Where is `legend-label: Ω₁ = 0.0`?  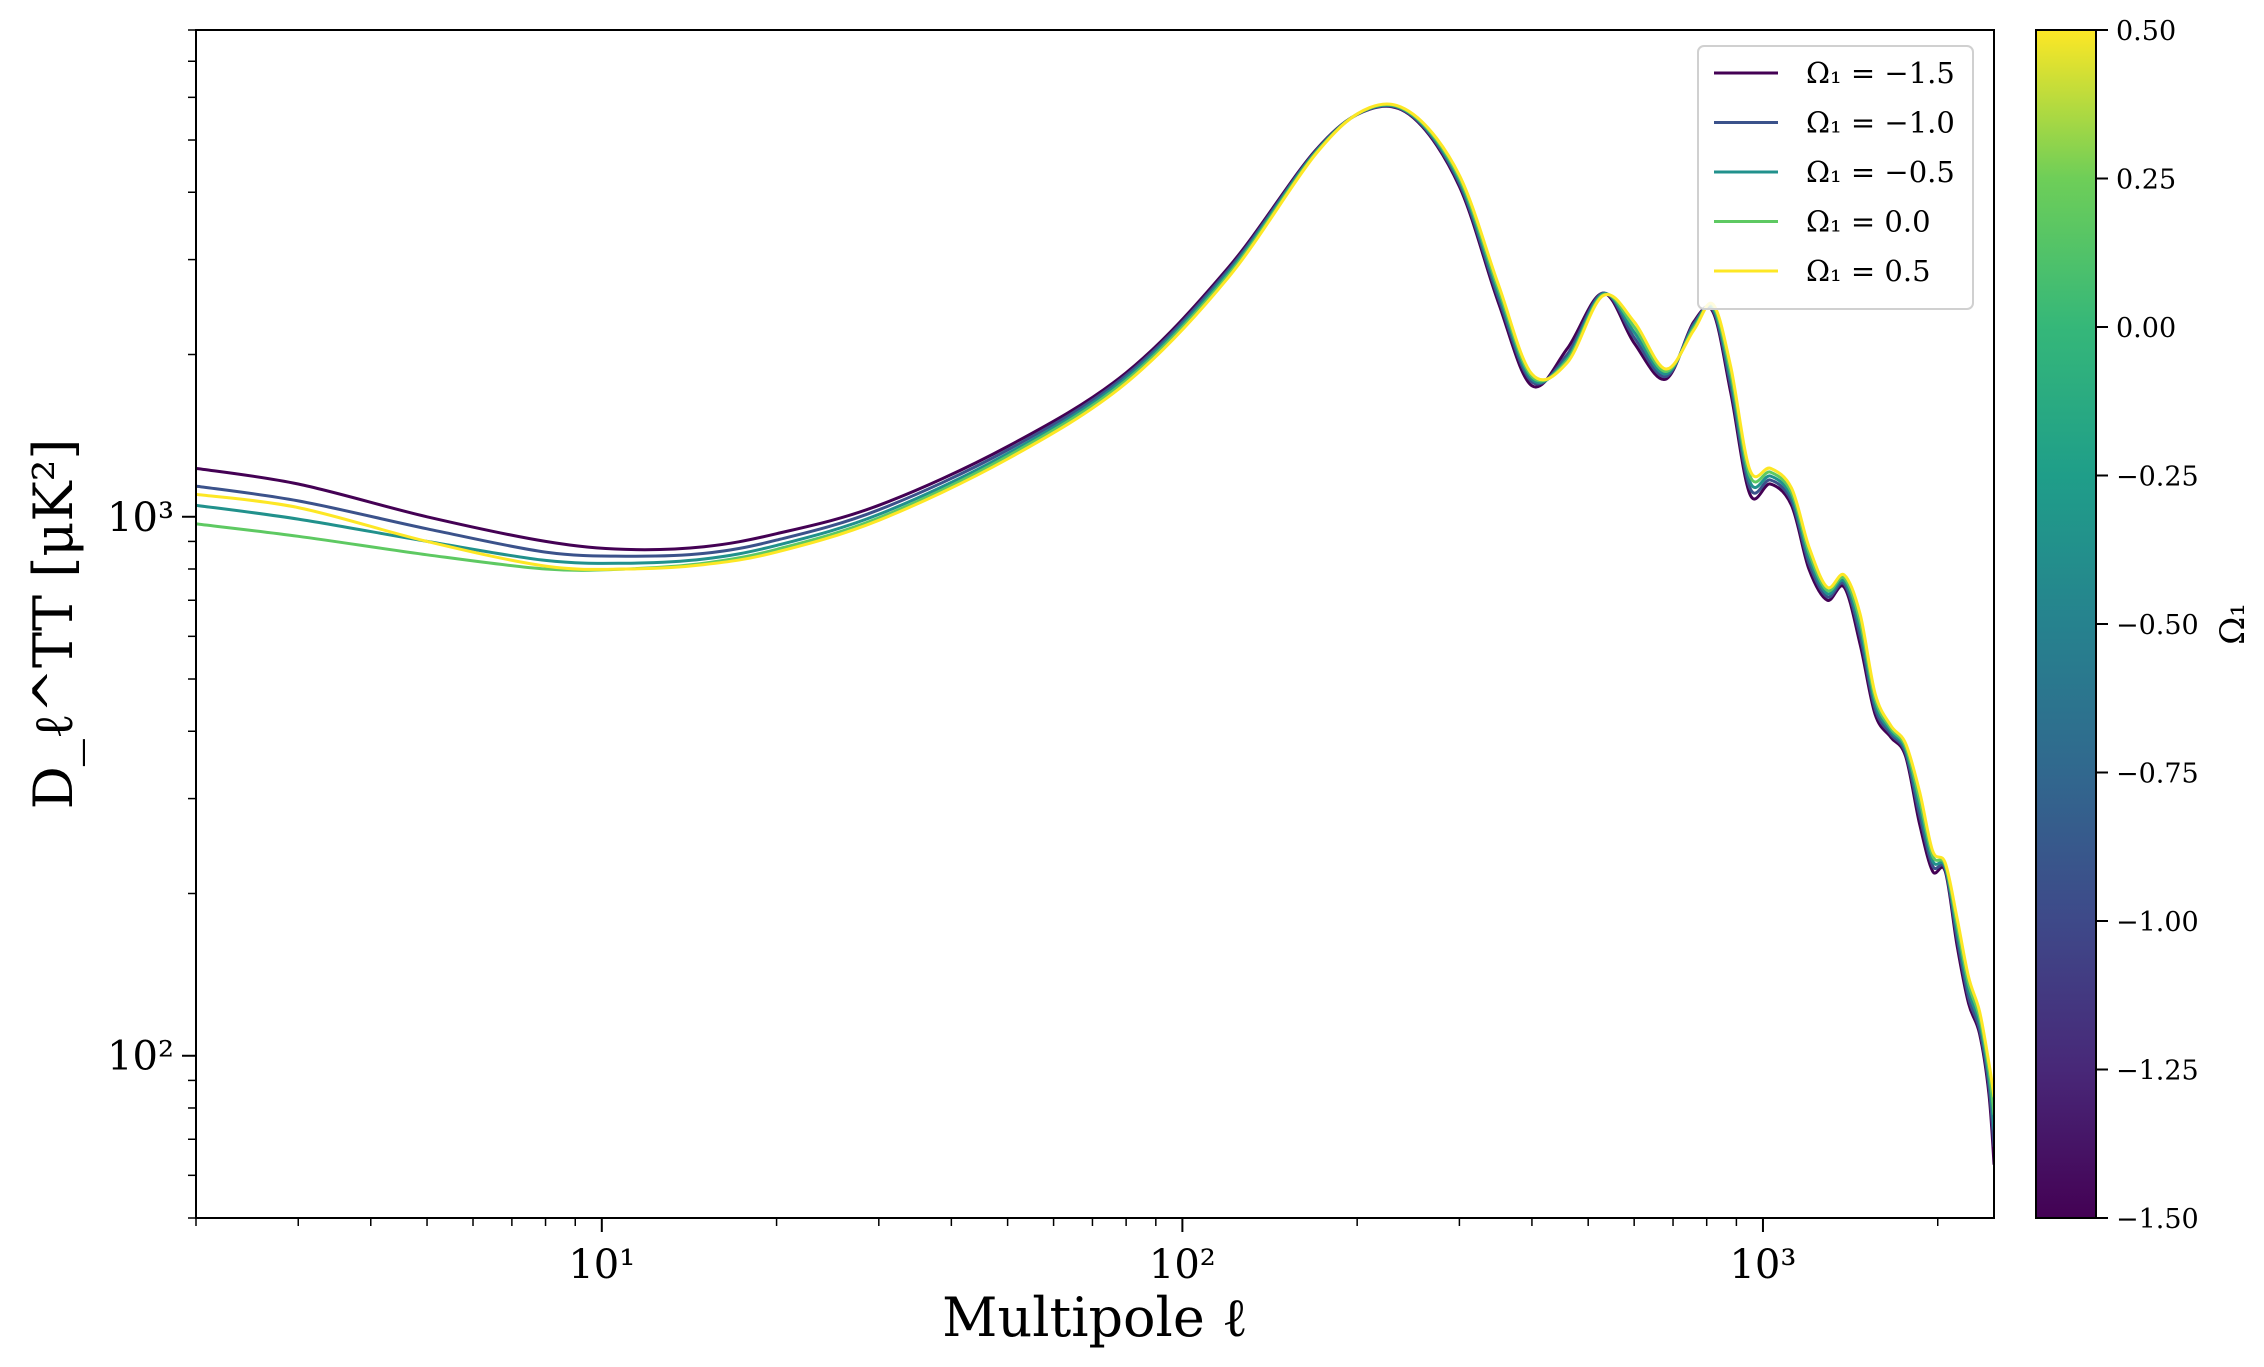 legend-label: Ω₁ = 0.0 is located at coordinates (1868, 222).